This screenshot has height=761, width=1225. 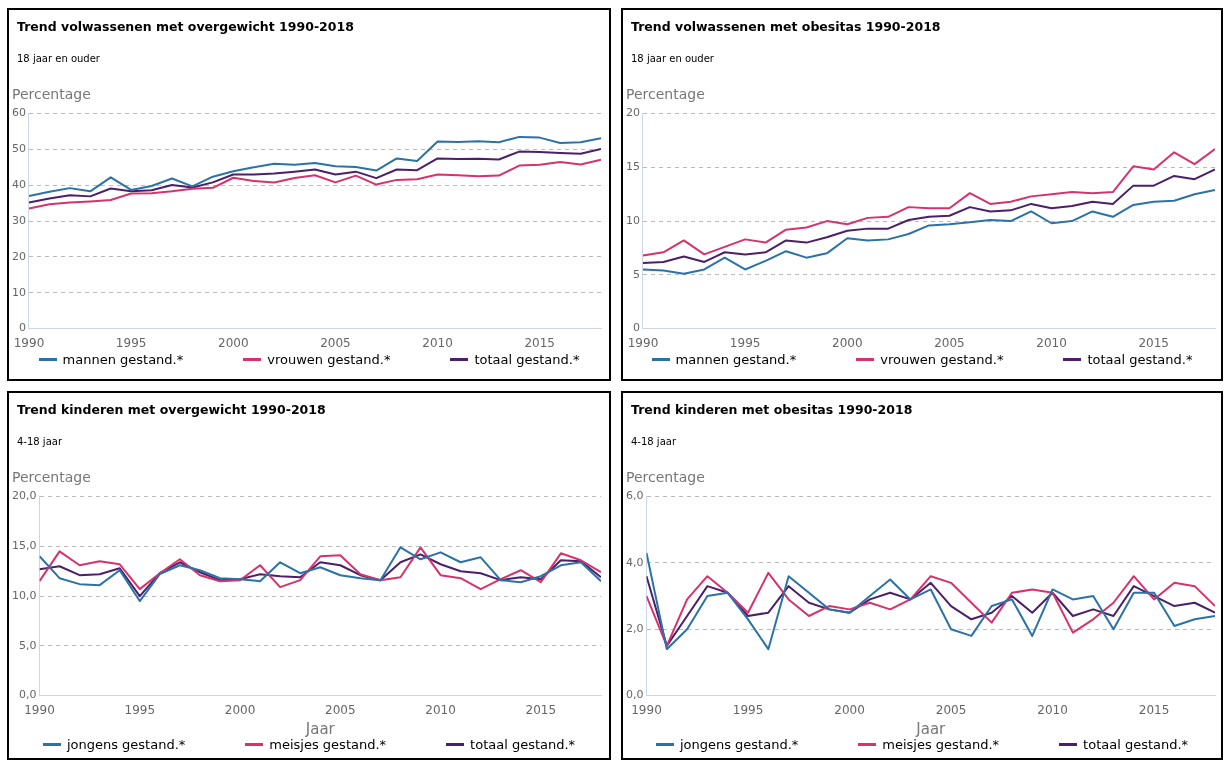 I want to click on y-tick-label: 40, so click(x=19, y=185).